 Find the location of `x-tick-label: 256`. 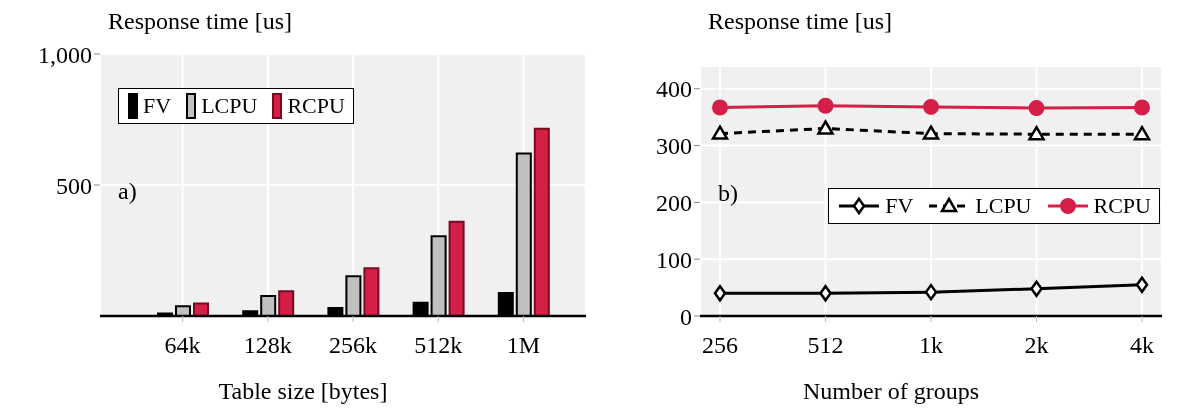

x-tick-label: 256 is located at coordinates (720, 345).